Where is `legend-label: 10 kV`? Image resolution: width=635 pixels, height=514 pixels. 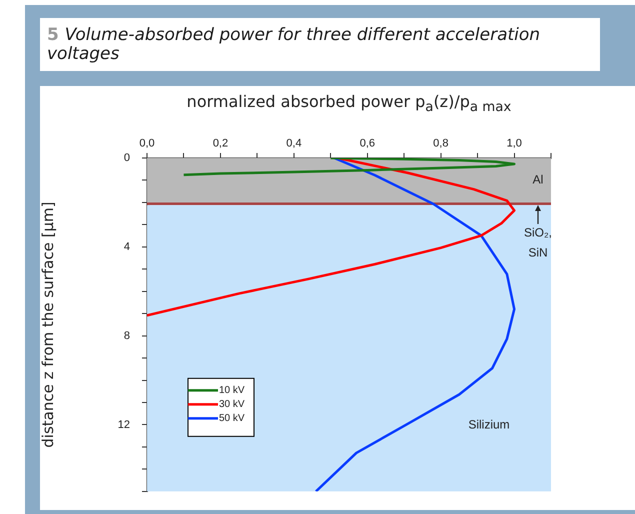 legend-label: 10 kV is located at coordinates (232, 390).